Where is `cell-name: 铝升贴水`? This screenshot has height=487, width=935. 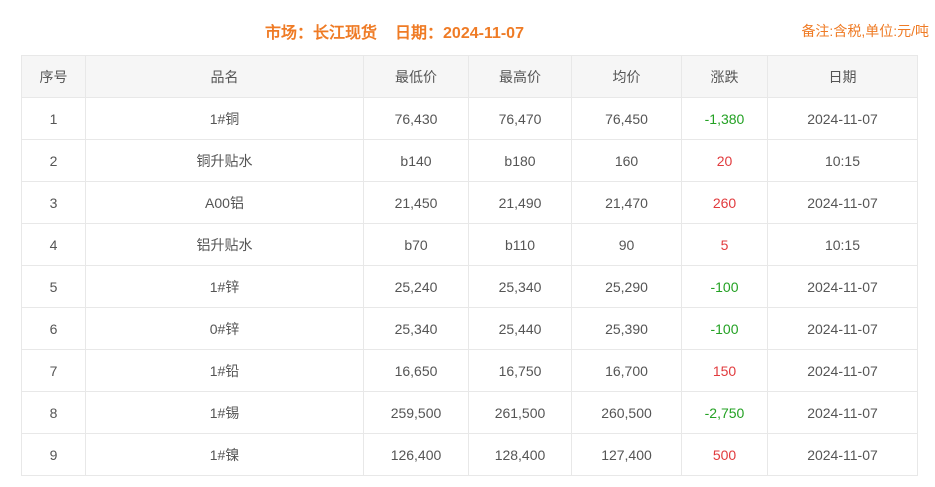
cell-name: 铝升贴水 is located at coordinates (224, 244).